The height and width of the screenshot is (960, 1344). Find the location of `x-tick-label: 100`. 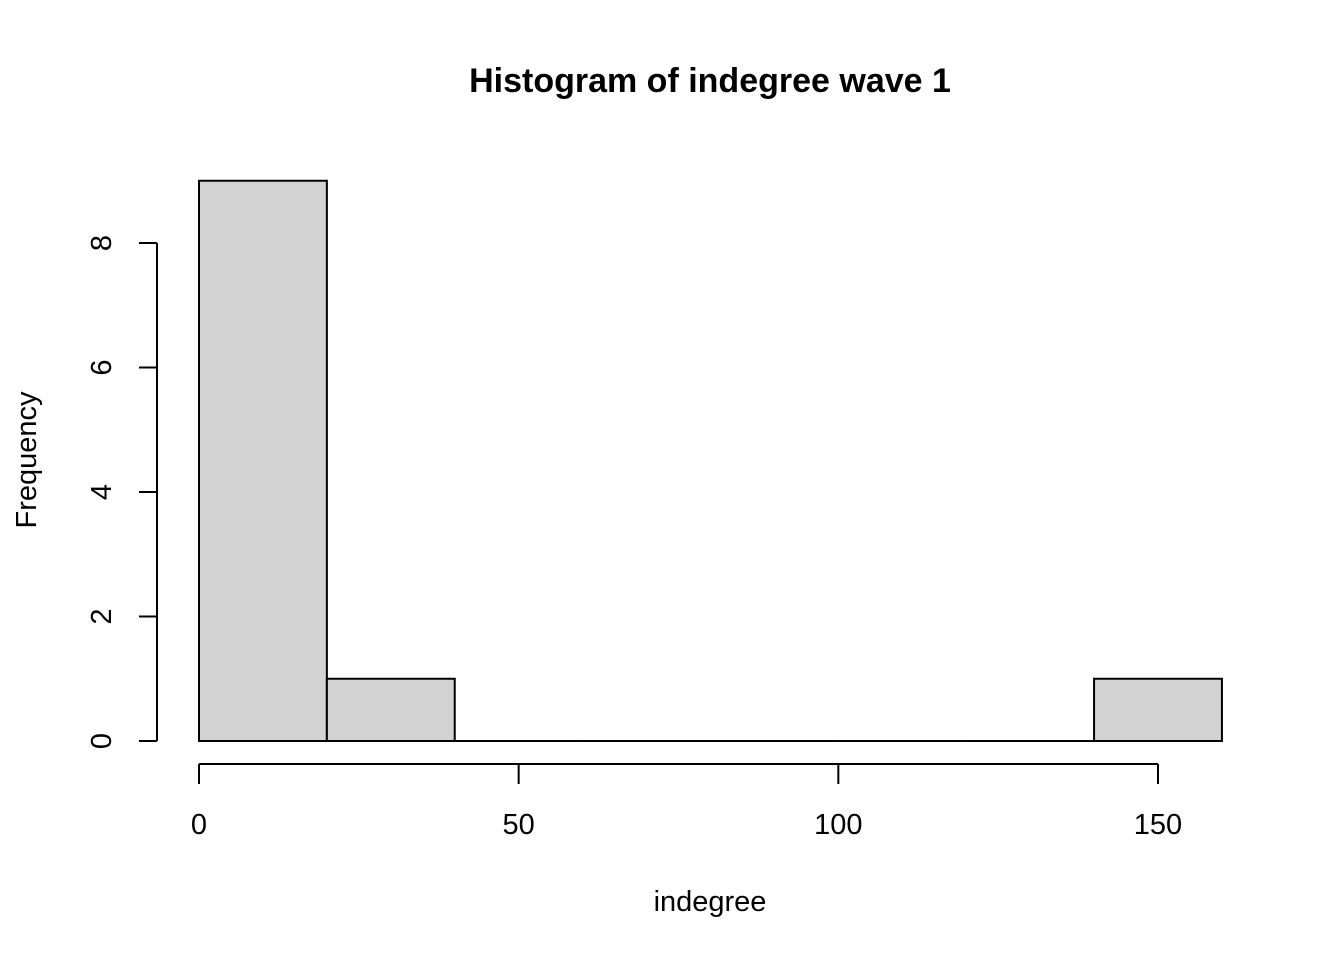

x-tick-label: 100 is located at coordinates (838, 825).